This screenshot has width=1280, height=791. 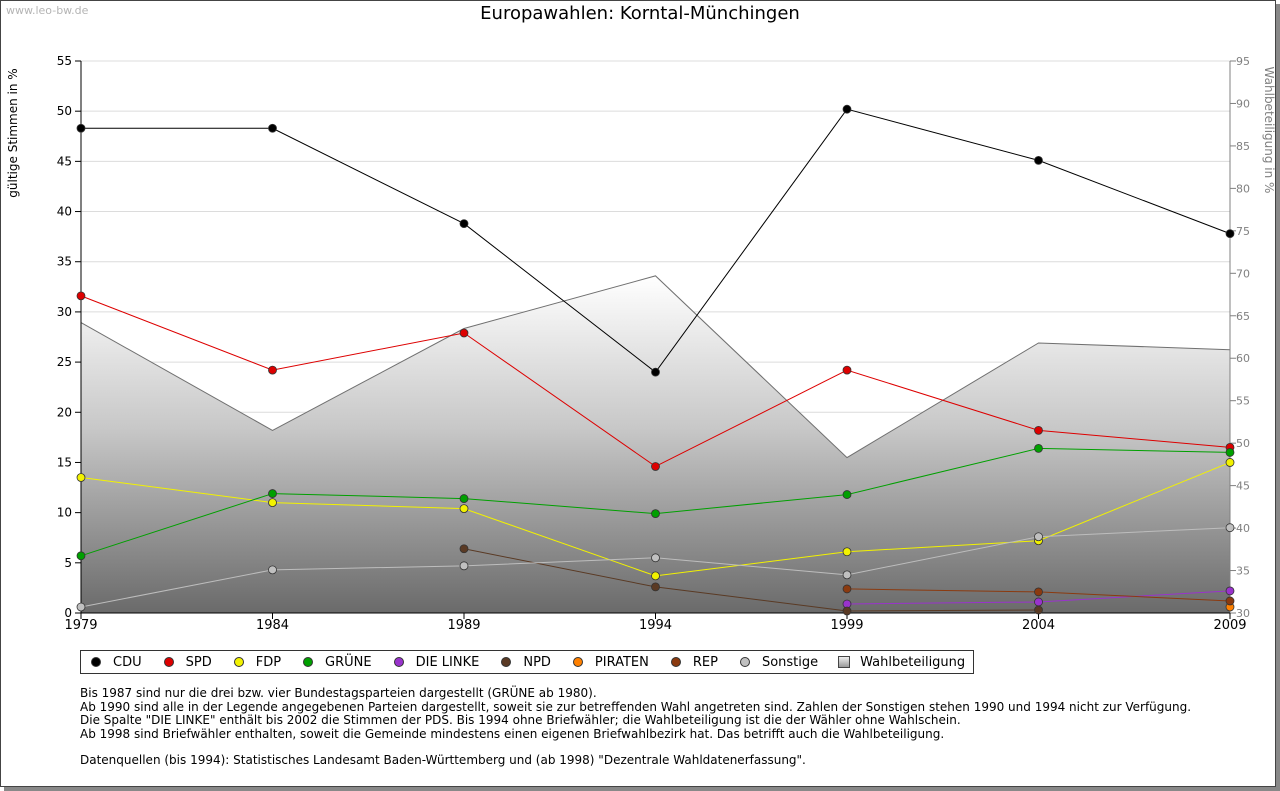 What do you see at coordinates (913, 662) in the screenshot?
I see `legend-label: Wahlbeteiligung` at bounding box center [913, 662].